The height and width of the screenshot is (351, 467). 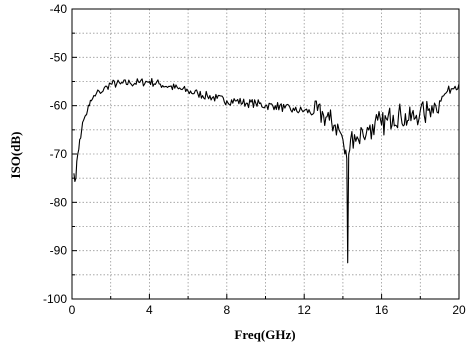 I want to click on x-tick-label: 8, so click(x=226, y=310).